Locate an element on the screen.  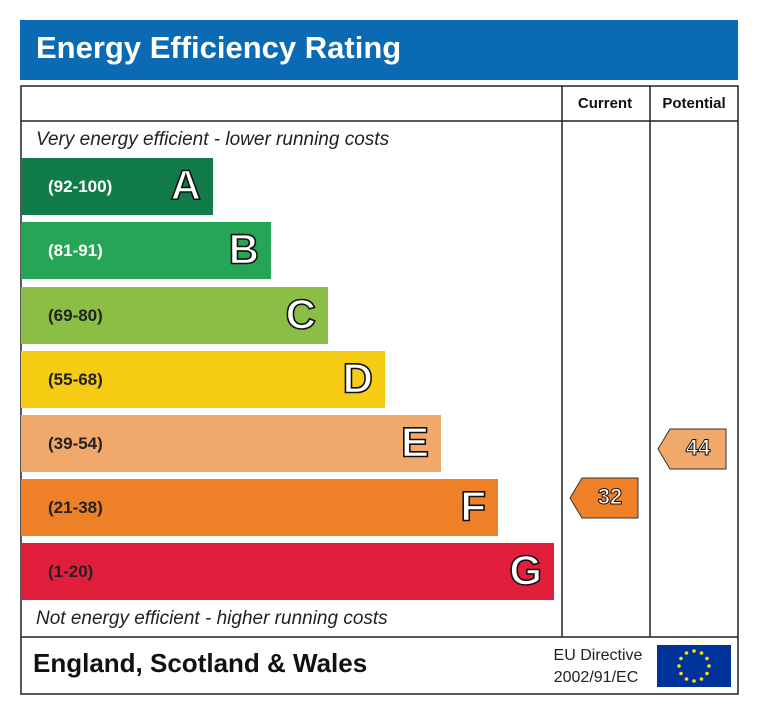
current-value: 32 is located at coordinates (610, 496).